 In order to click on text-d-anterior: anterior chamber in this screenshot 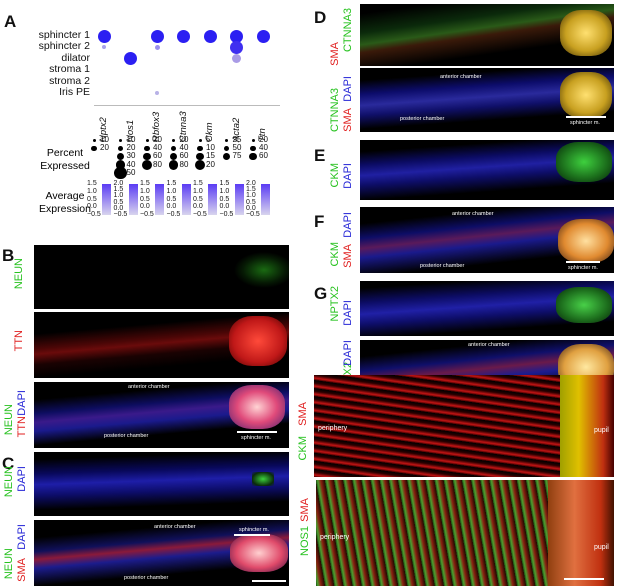, I will do `click(461, 77)`.